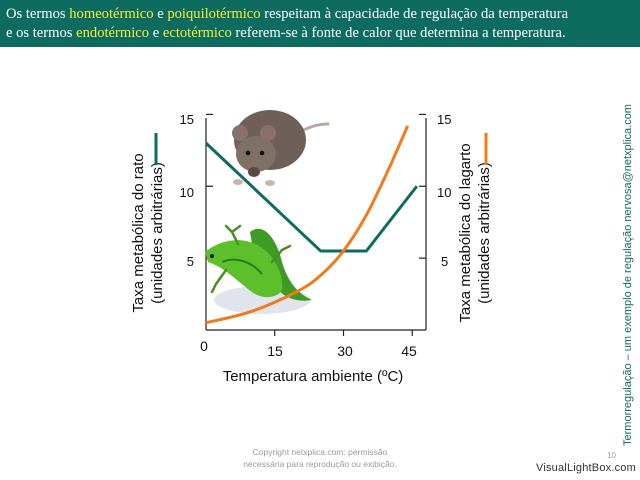 The width and height of the screenshot is (640, 480). Describe the element at coordinates (444, 192) in the screenshot. I see `y-tick-right-10: 10` at that location.